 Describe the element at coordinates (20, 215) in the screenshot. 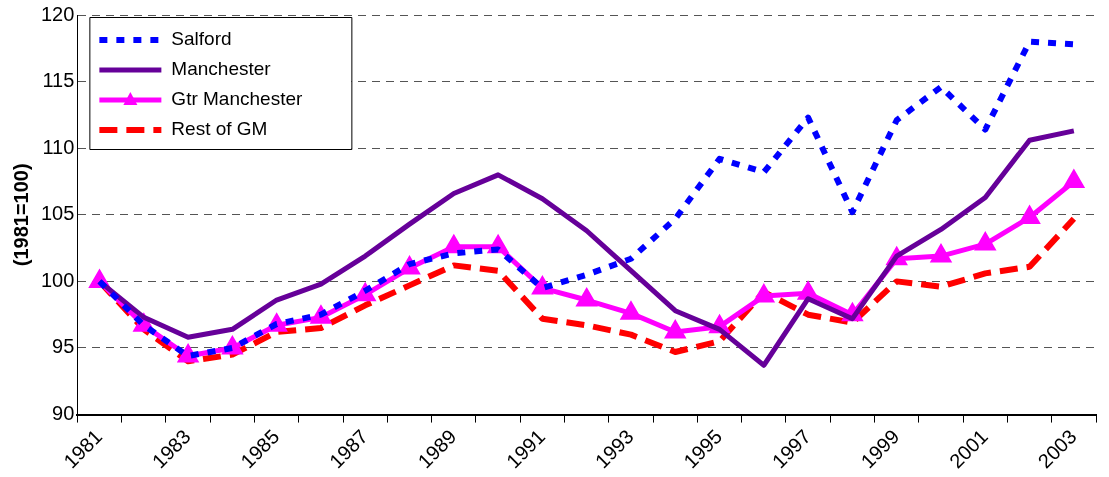

I see `y-axis-title: (1981=100)` at that location.